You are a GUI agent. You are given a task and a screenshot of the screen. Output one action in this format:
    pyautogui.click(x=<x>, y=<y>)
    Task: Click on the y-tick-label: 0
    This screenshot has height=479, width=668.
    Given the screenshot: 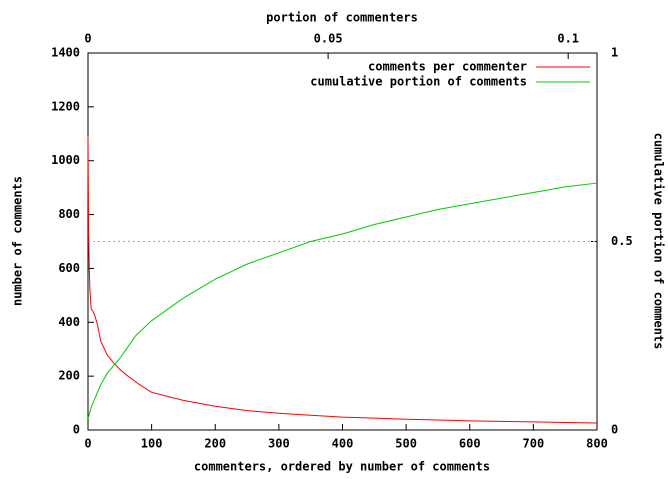 What is the action you would take?
    pyautogui.click(x=76, y=430)
    